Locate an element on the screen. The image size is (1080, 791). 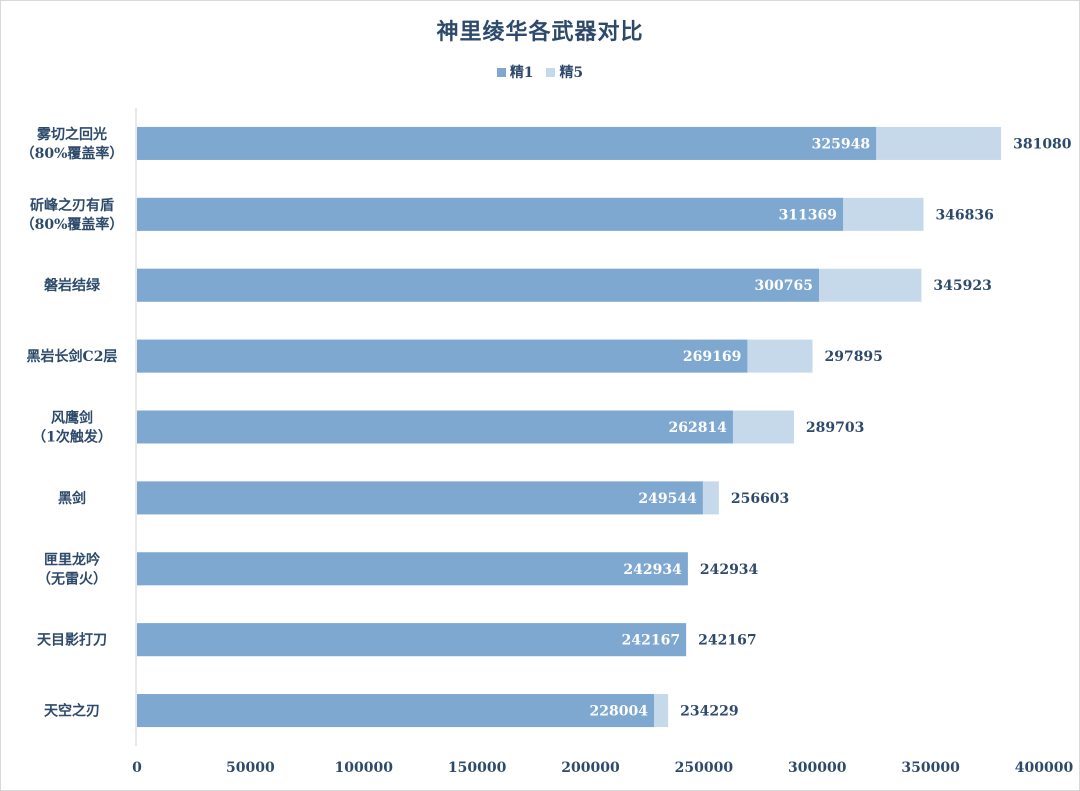
data-label-jing5-7: 242167 is located at coordinates (727, 641).